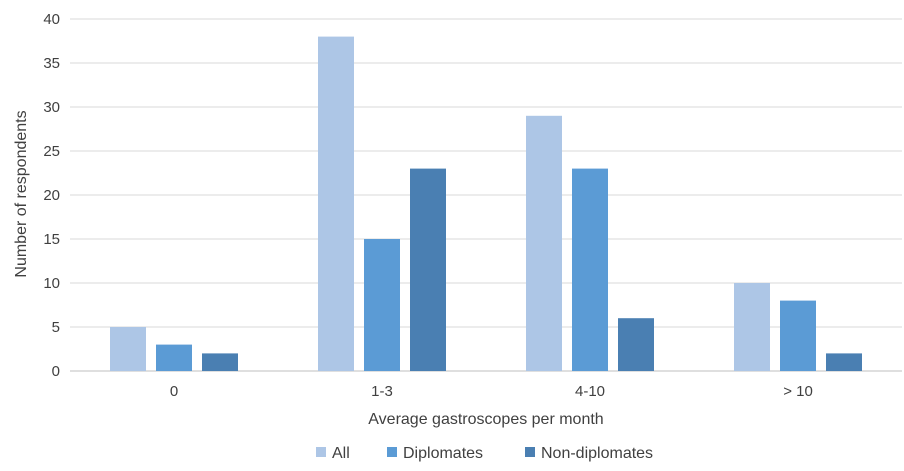  I want to click on y-tick-label: 20, so click(51, 195).